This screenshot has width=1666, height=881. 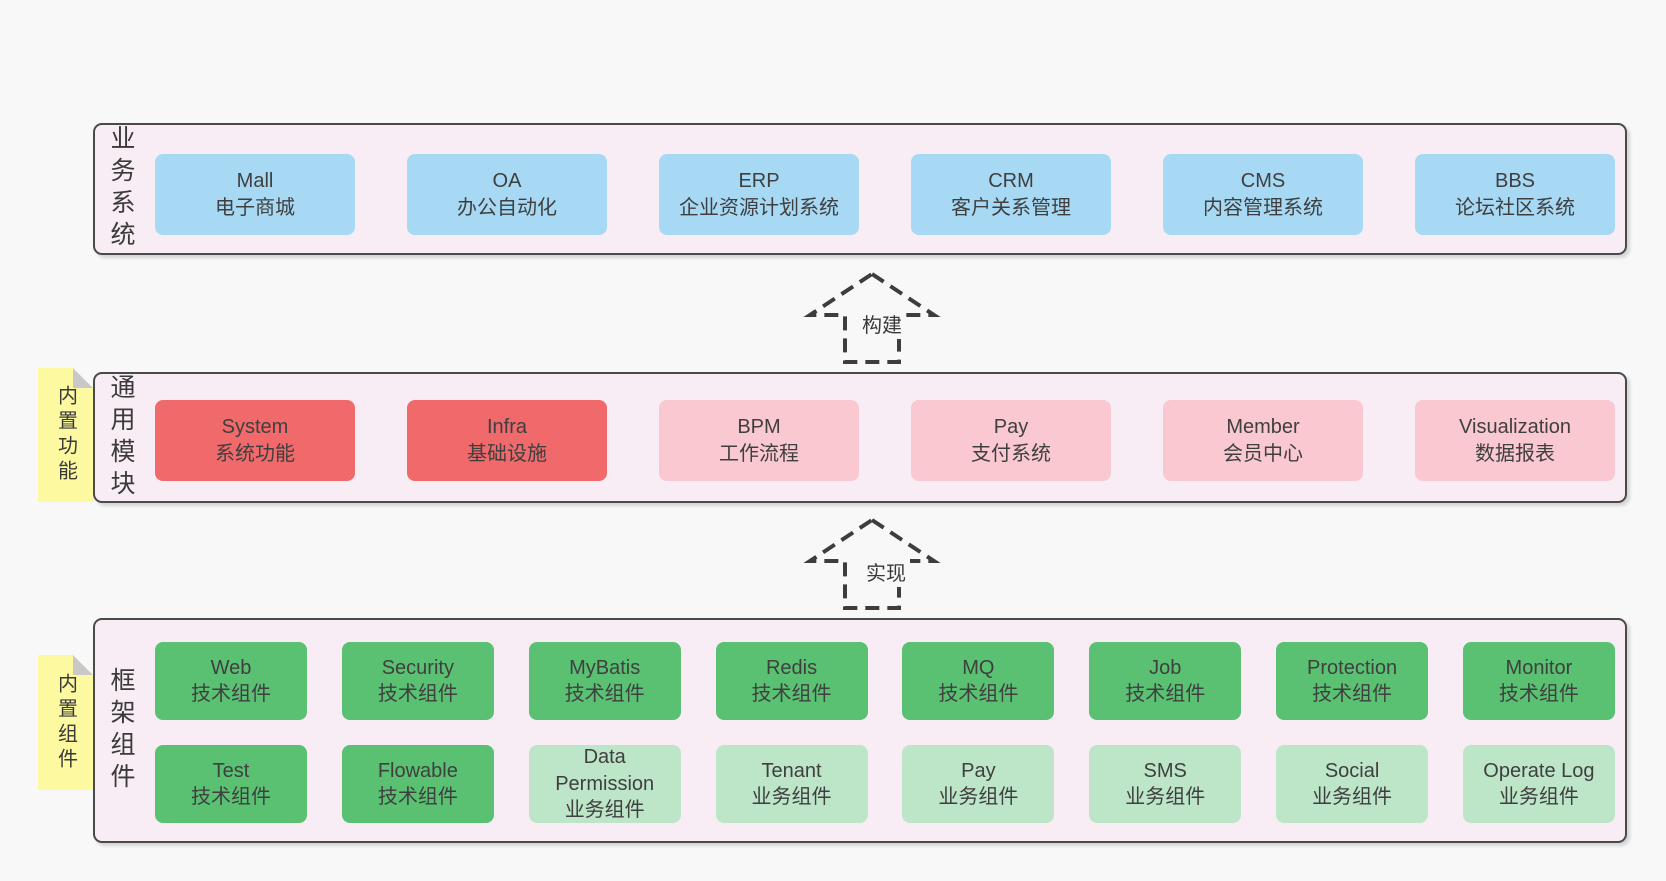 What do you see at coordinates (121, 437) in the screenshot?
I see `band-modules-label: 通用模块` at bounding box center [121, 437].